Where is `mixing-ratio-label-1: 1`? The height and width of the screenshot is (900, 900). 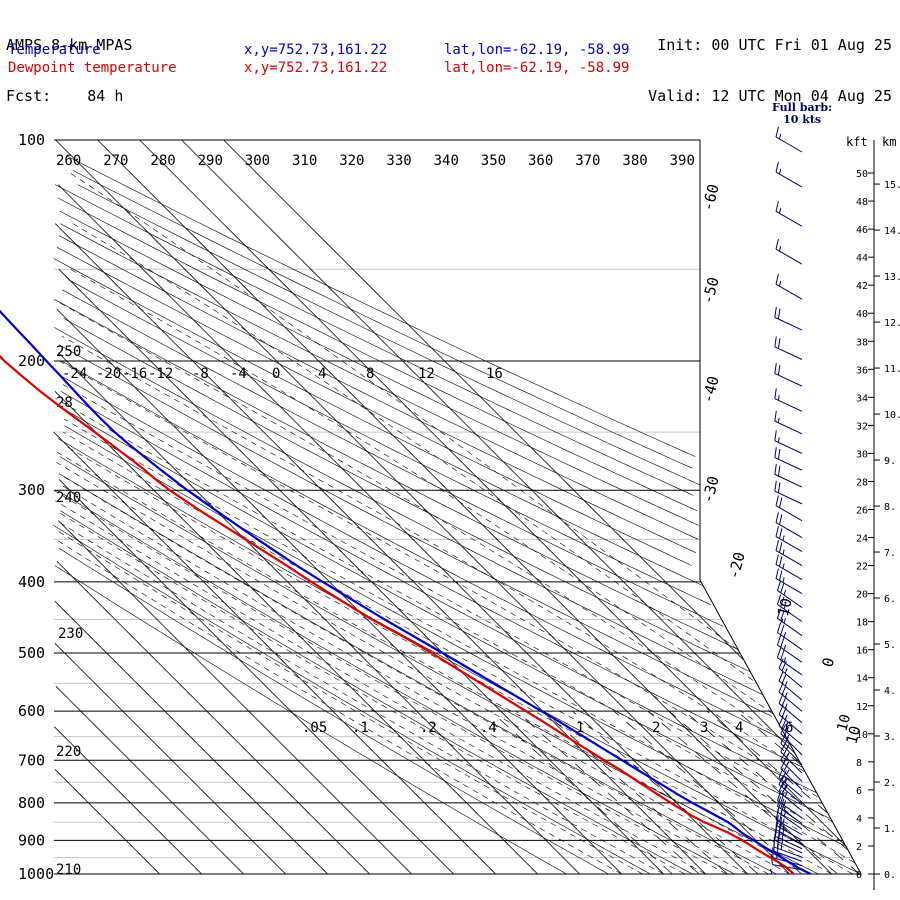 mixing-ratio-label-1: 1 is located at coordinates (580, 728).